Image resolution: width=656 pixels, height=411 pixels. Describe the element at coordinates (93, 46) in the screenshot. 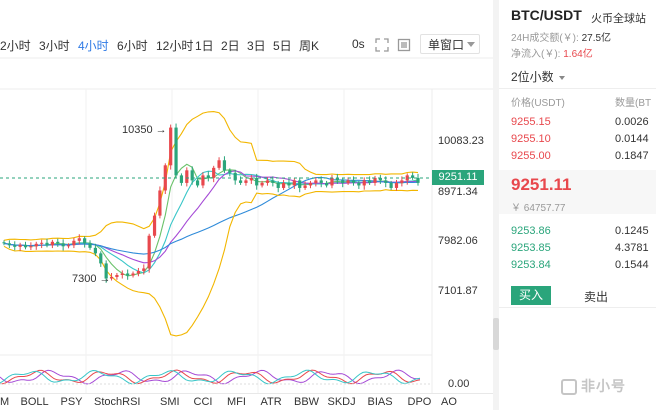

I see `period-tab: 4小时` at that location.